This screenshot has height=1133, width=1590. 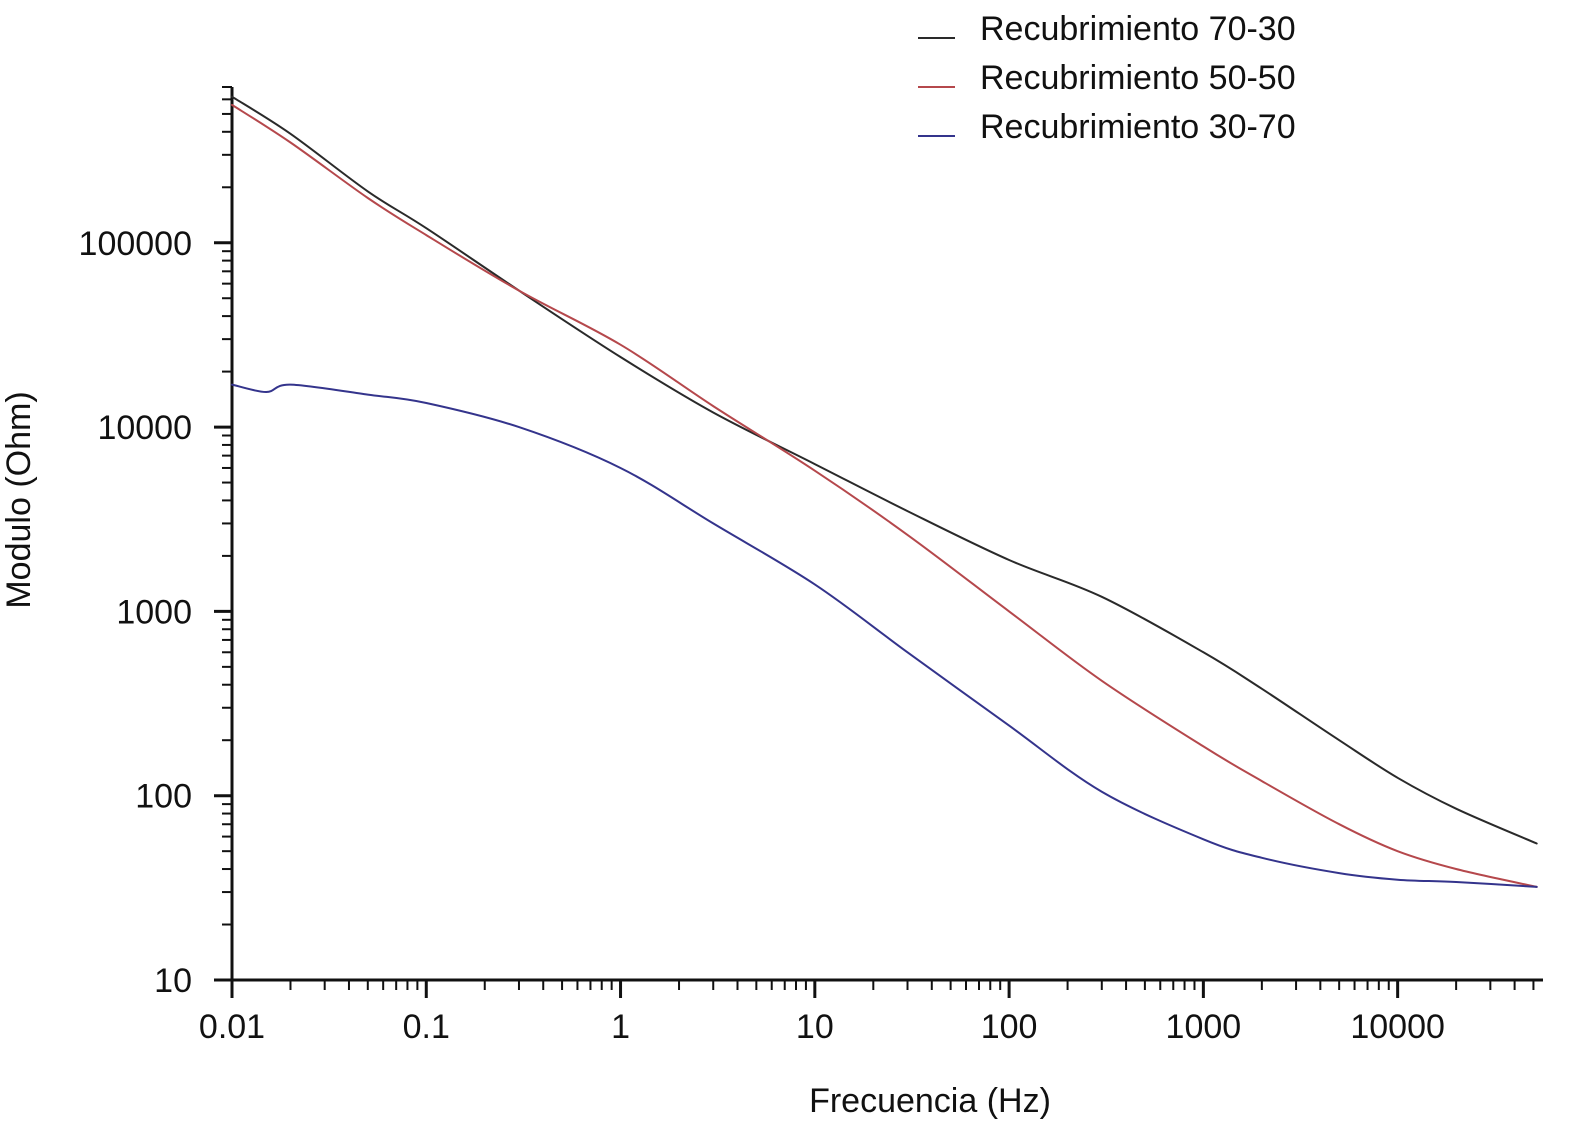 I want to click on y-tick-label: 10000, so click(x=144, y=428).